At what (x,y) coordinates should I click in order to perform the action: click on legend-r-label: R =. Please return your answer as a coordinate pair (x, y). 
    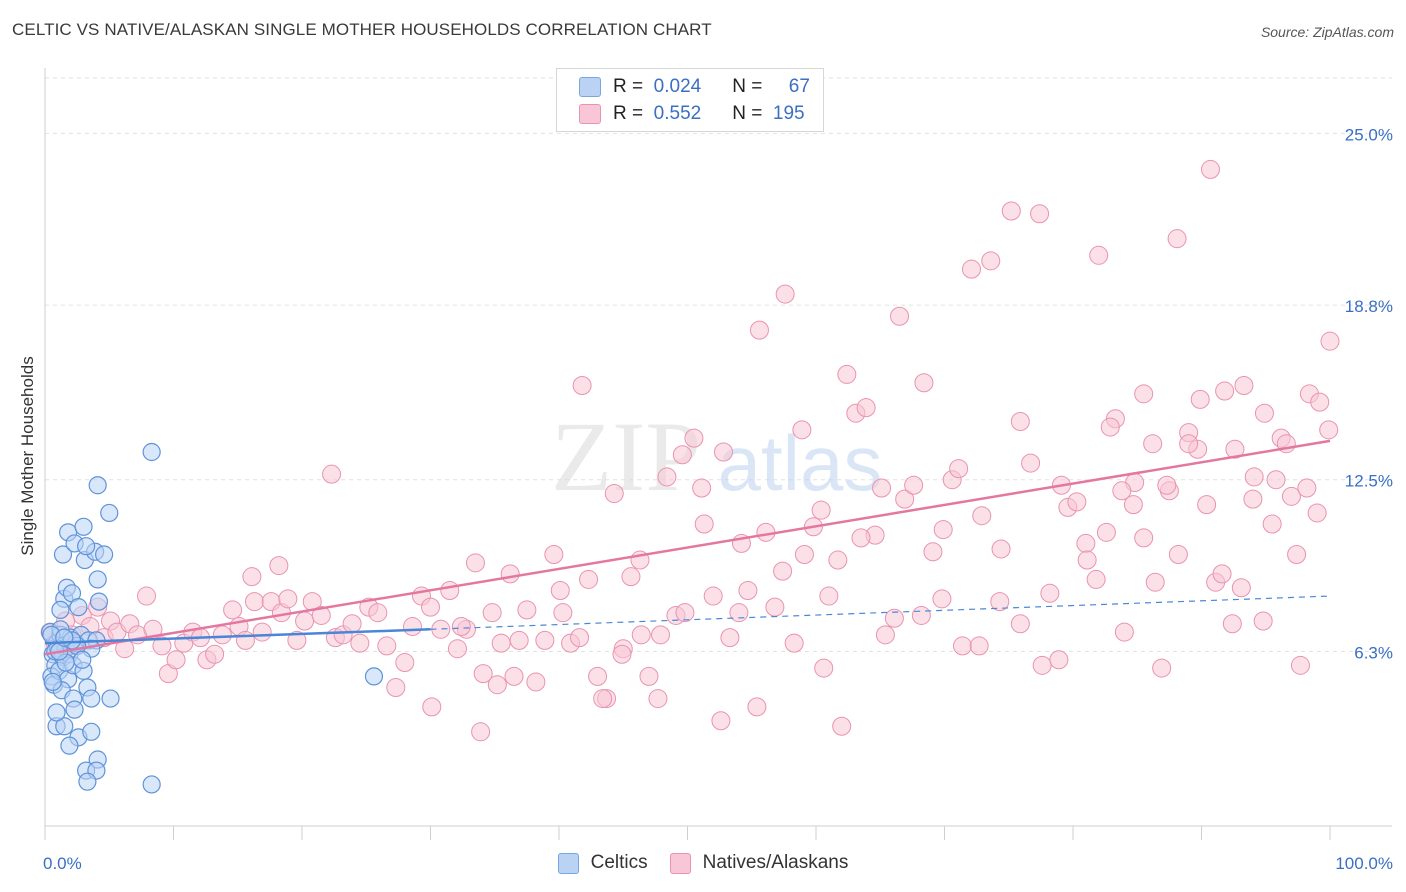
    Looking at the image, I should click on (628, 86).